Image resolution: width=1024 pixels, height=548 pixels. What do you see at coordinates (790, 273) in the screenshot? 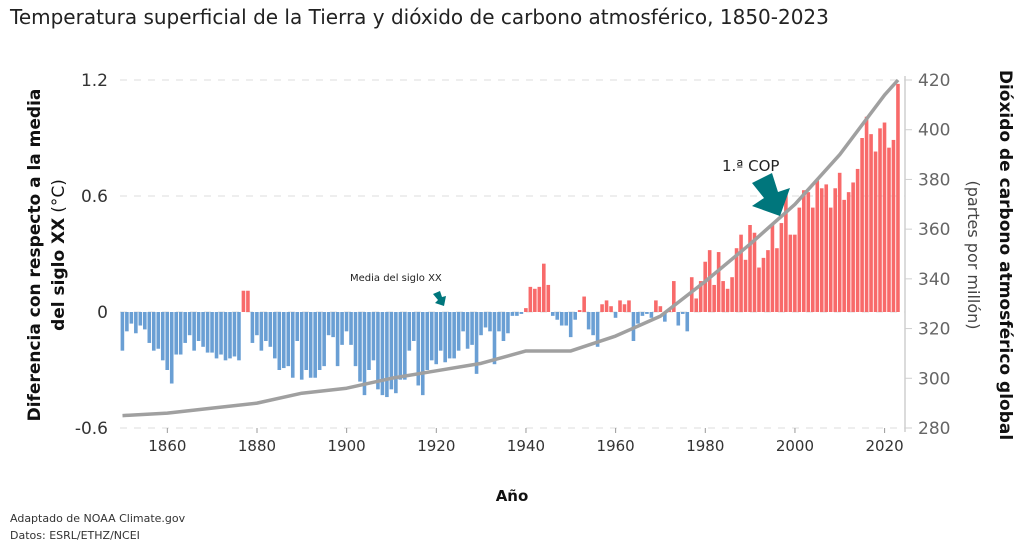
I see `bar-1999` at bounding box center [790, 273].